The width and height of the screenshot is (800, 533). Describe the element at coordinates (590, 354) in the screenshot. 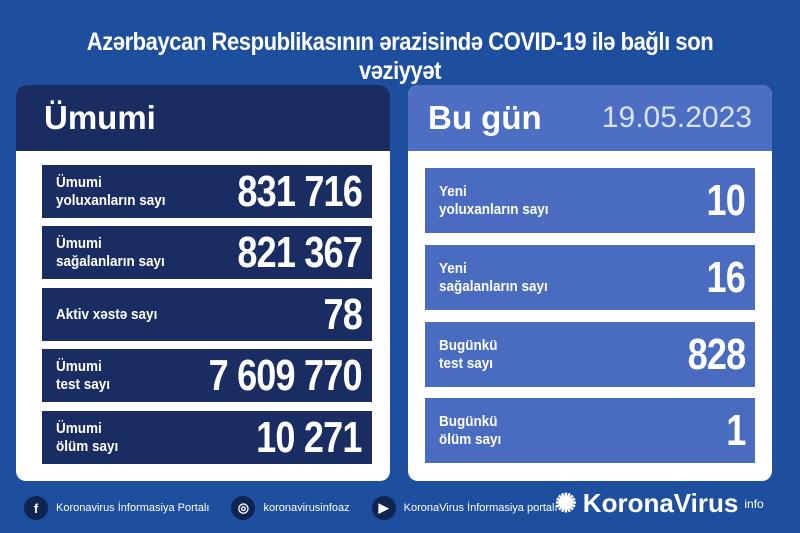

I see `stat-row: Bugünkü test sayı 828` at that location.